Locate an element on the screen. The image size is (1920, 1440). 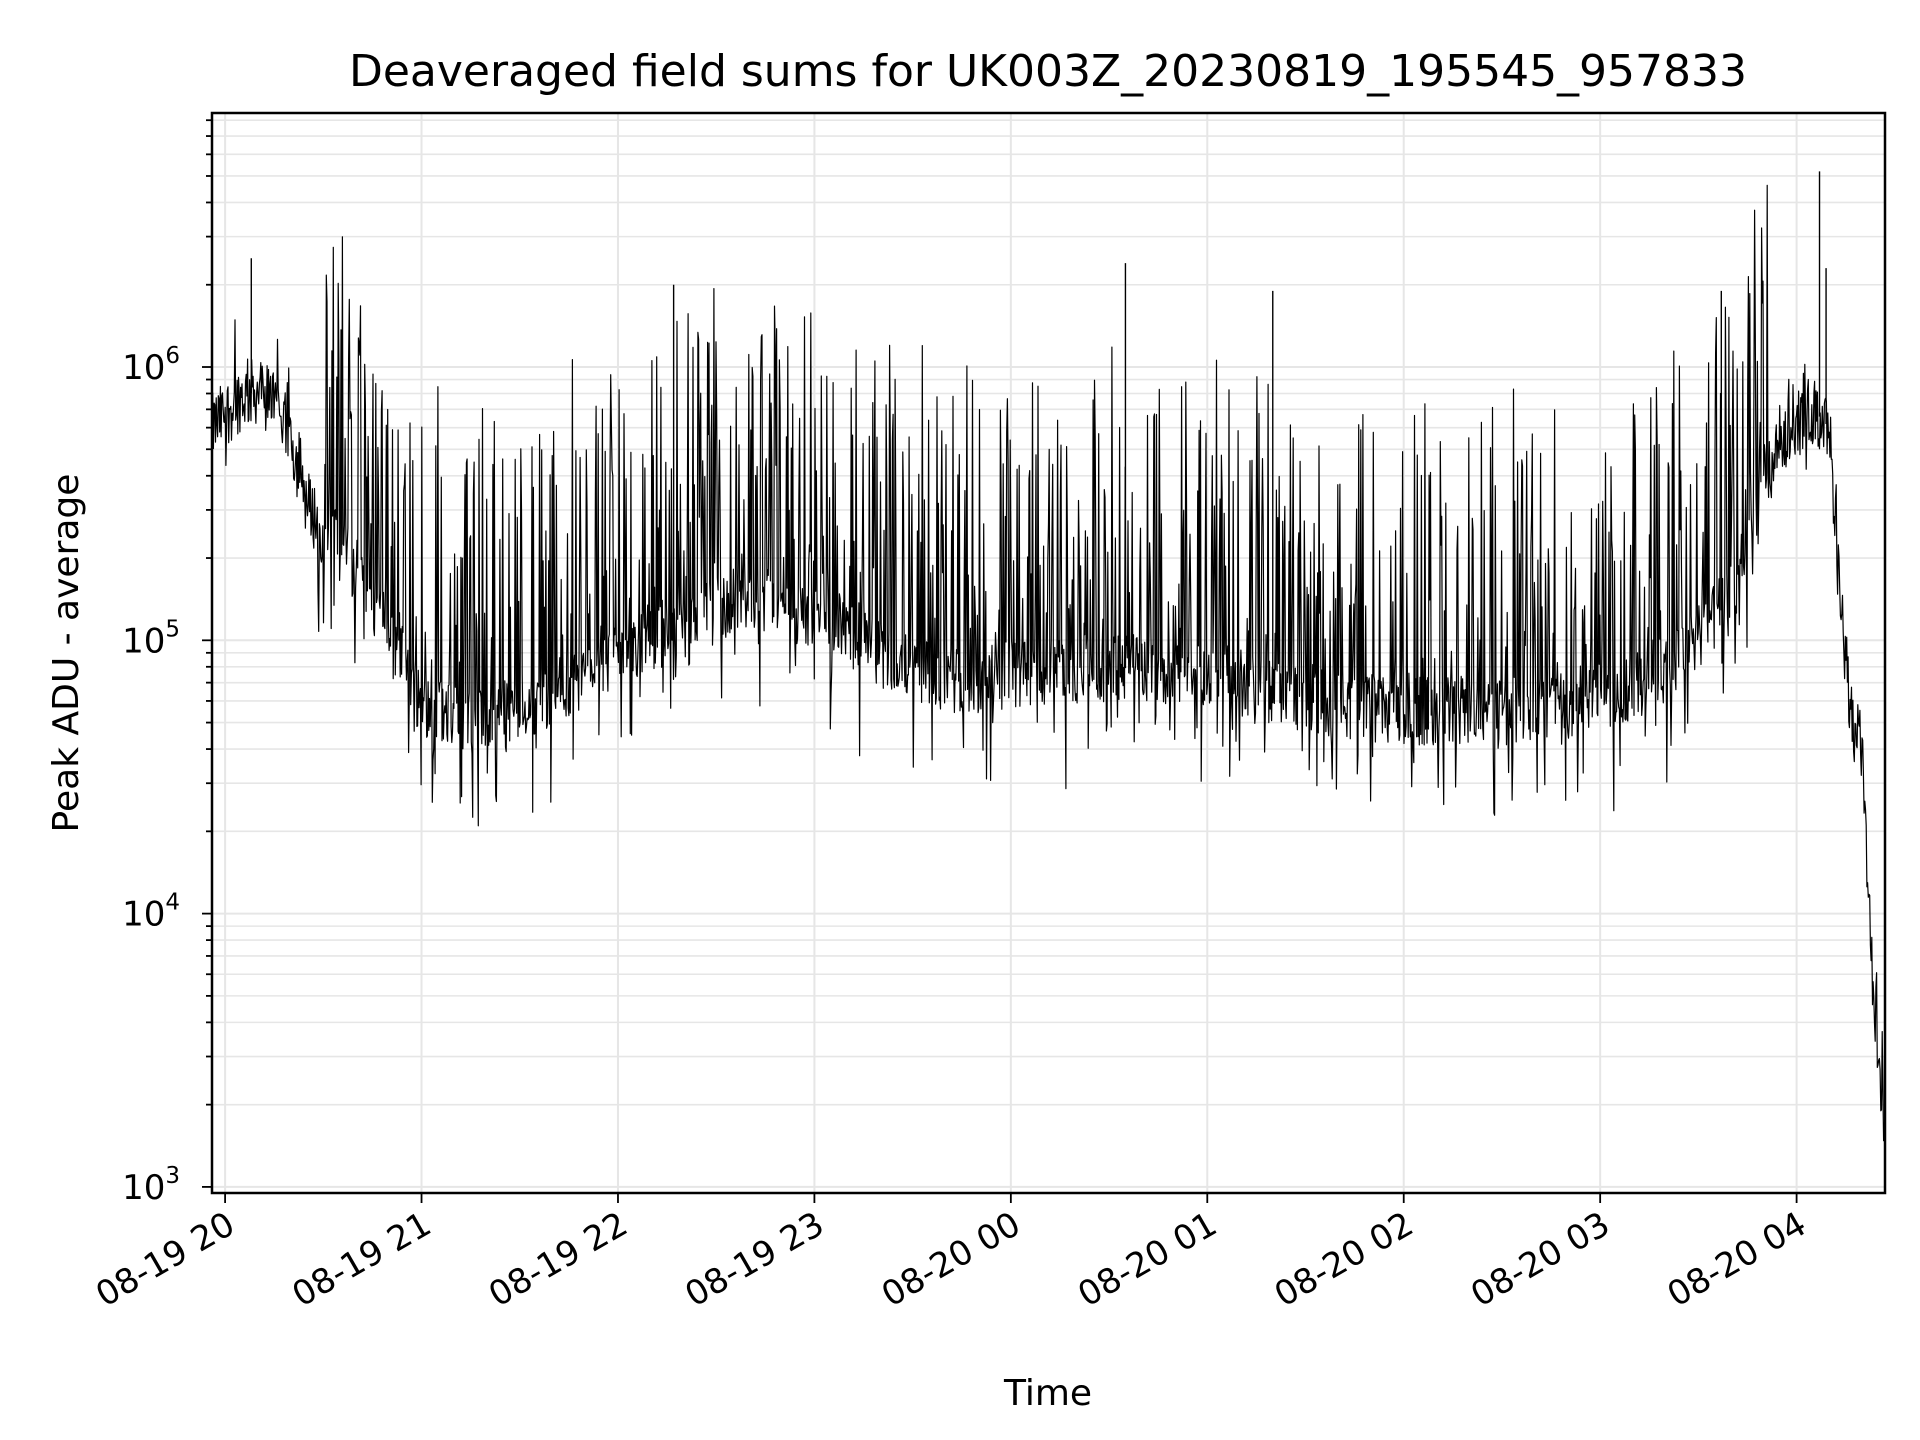
y-axis-label: Peak ADU - average is located at coordinates (66, 653).